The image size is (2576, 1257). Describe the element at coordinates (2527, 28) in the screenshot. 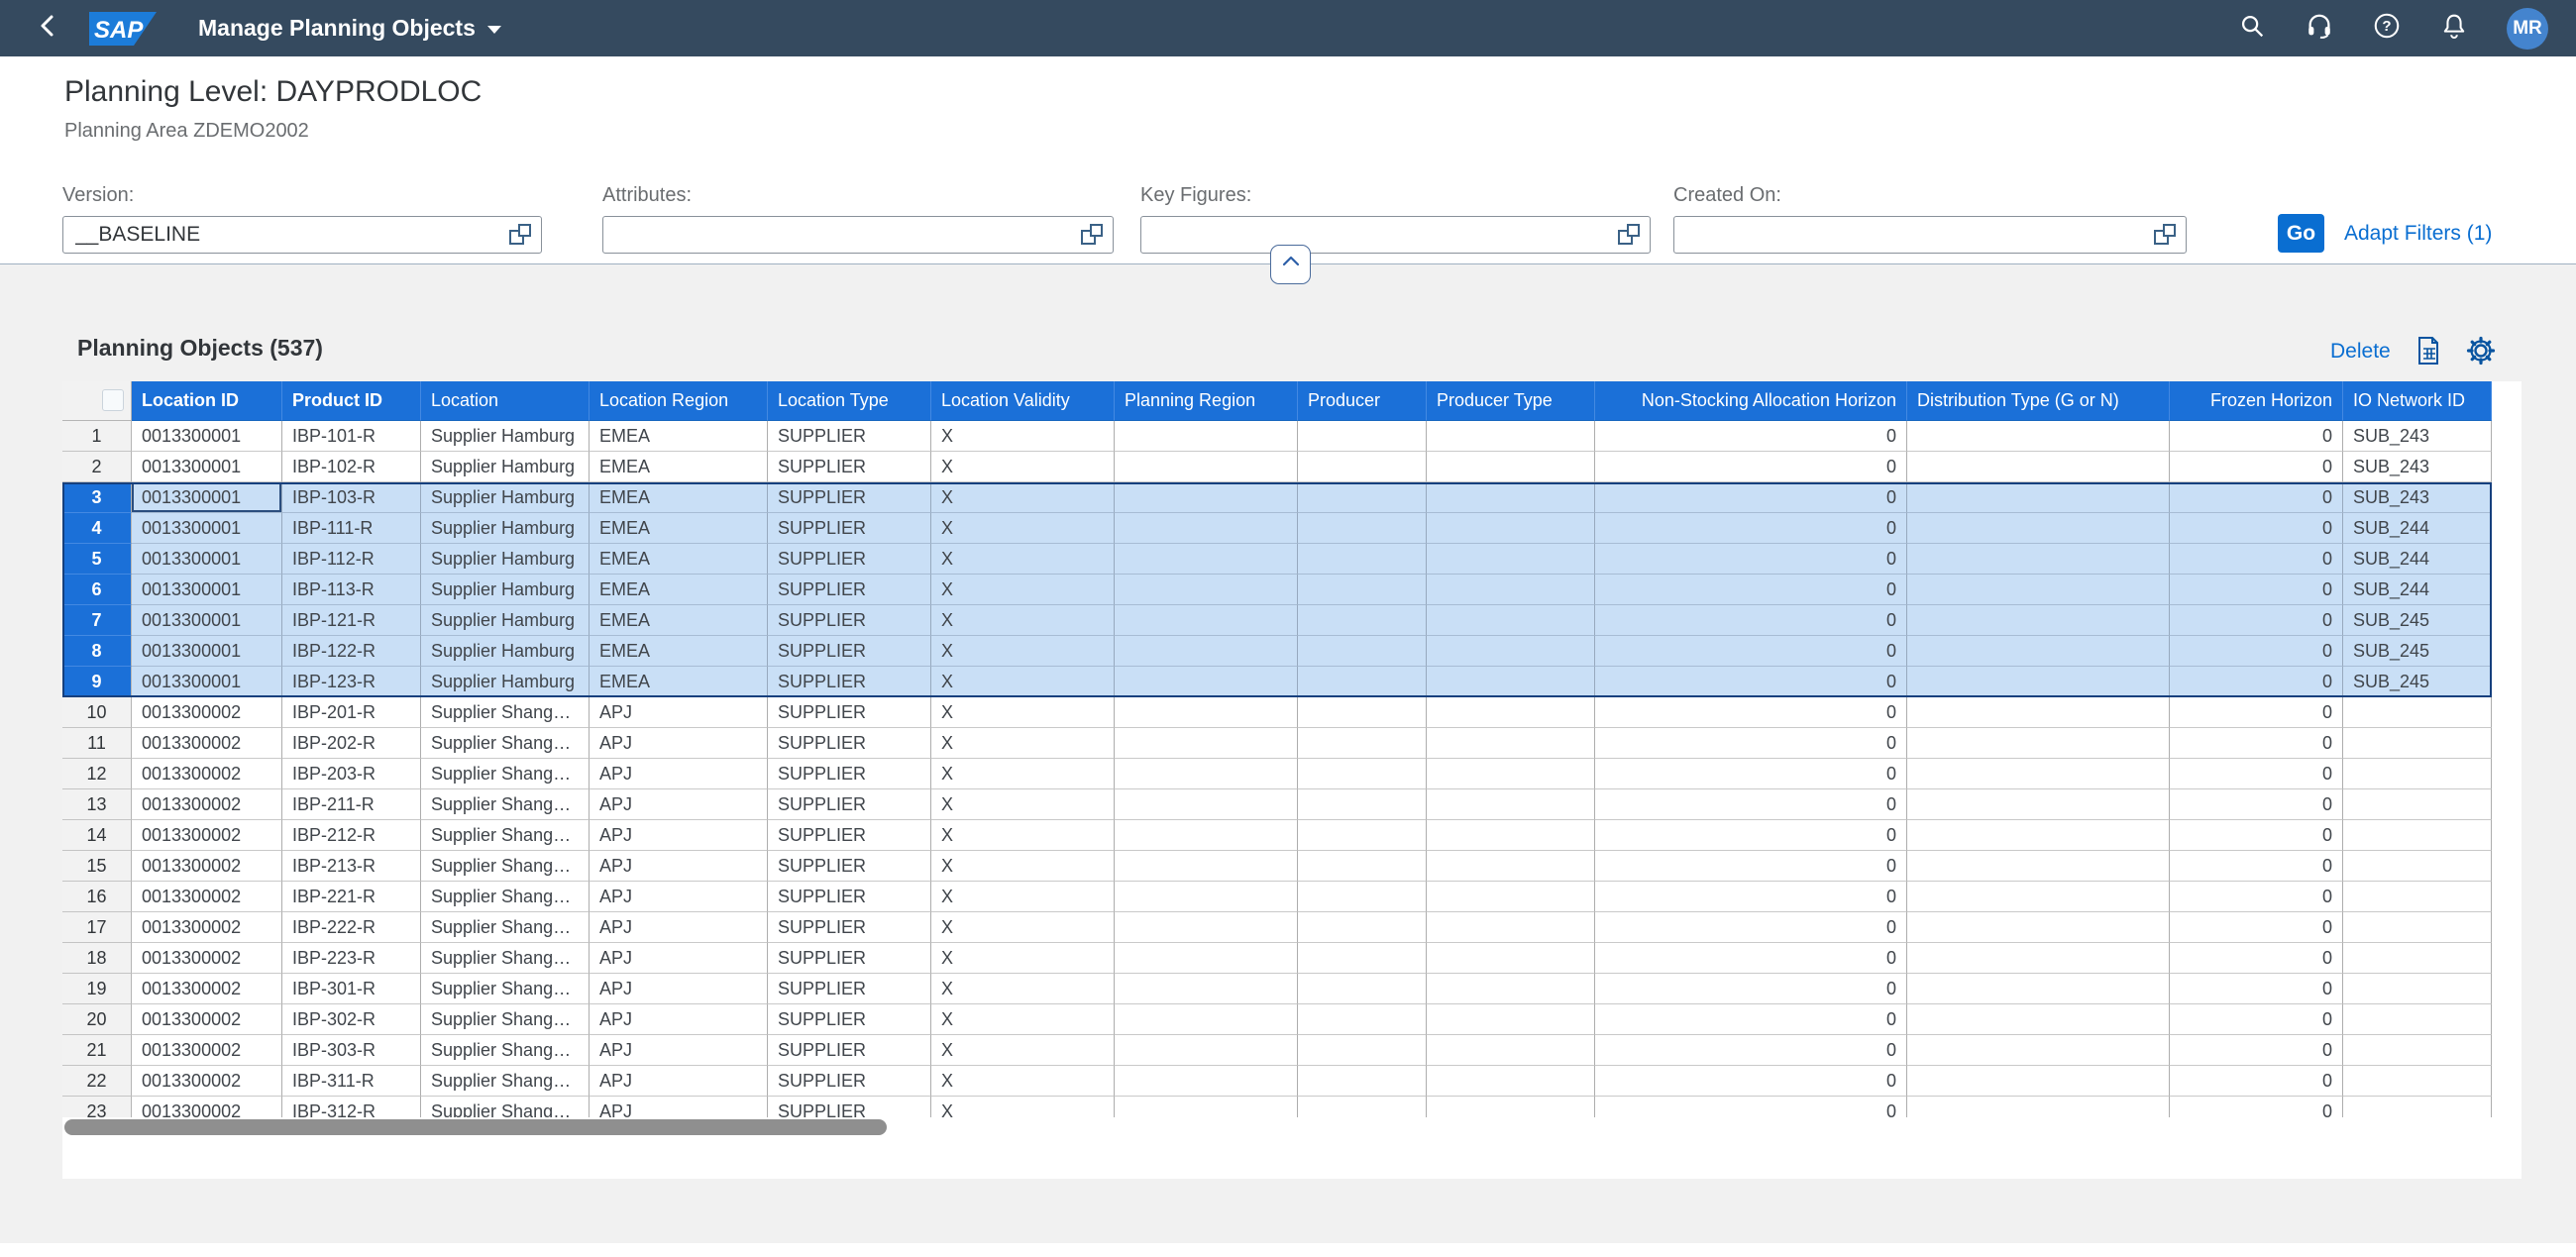

I see `user-avatar: MR` at that location.